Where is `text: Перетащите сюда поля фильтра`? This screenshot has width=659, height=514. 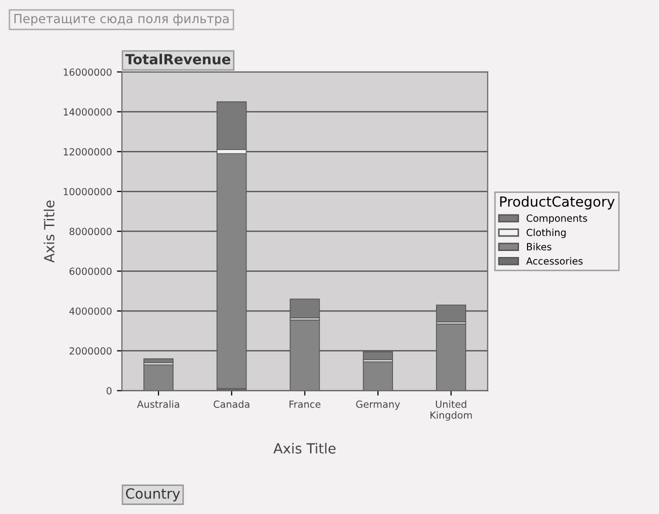
text: Перетащите сюда поля фильтра is located at coordinates (121, 20).